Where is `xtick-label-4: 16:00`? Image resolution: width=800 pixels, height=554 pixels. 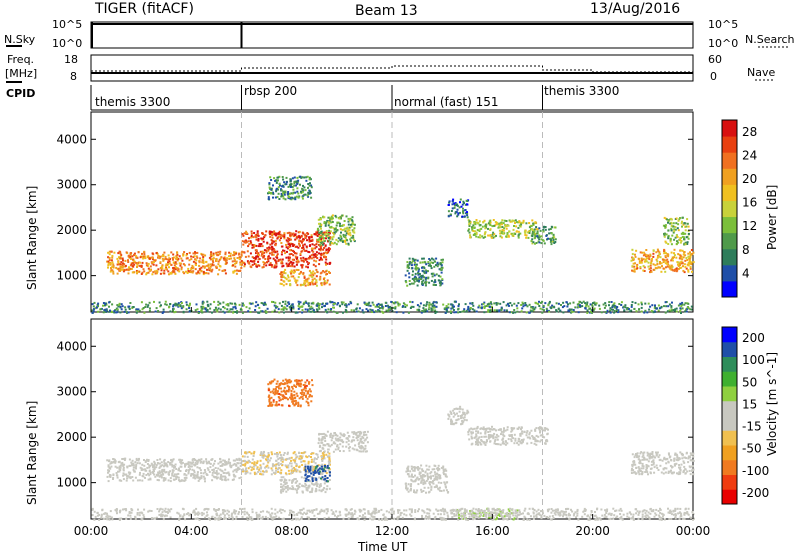
xtick-label-4: 16:00 is located at coordinates (492, 531).